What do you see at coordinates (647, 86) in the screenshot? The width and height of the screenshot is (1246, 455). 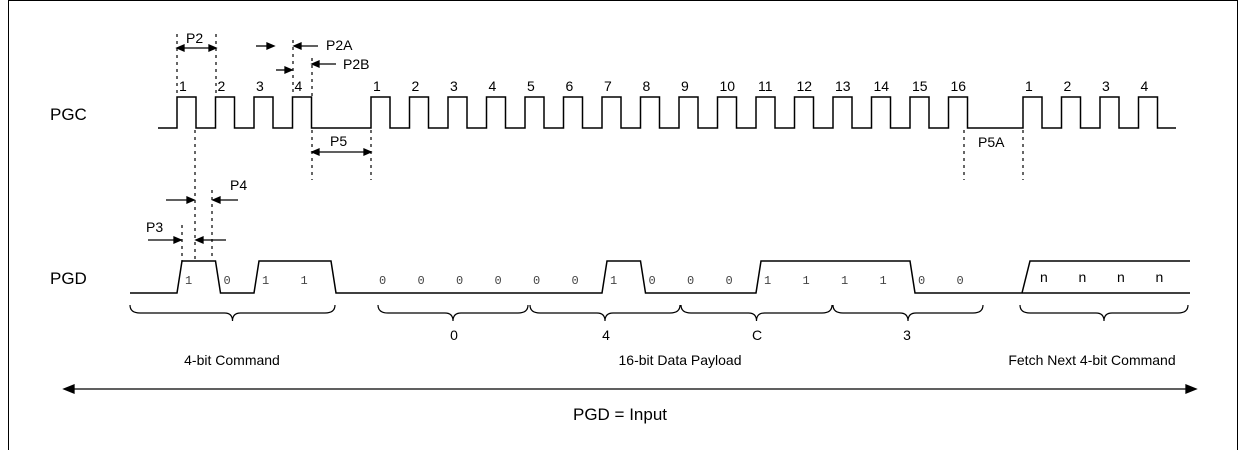 I see `clock-pulse-number: 8` at bounding box center [647, 86].